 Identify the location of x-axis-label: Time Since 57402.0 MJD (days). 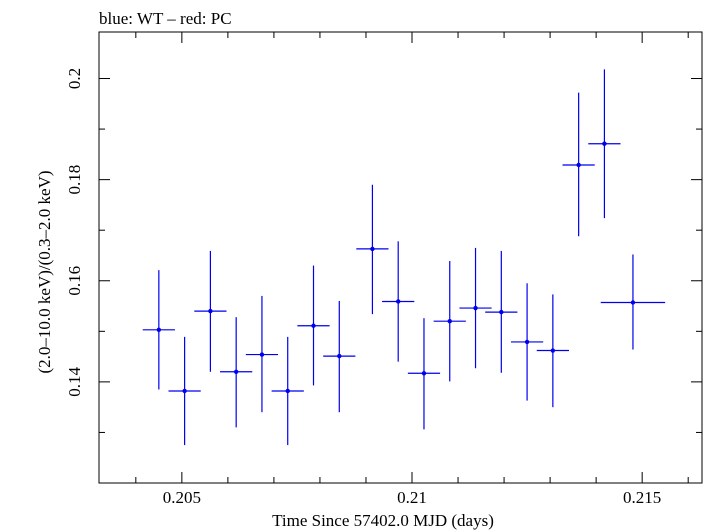
(383, 520).